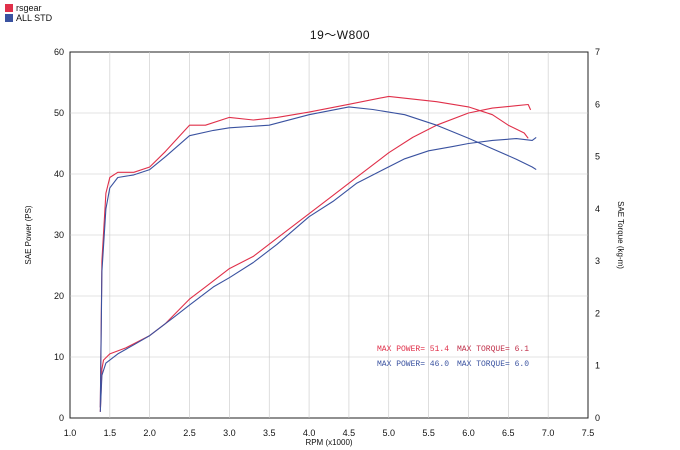  What do you see at coordinates (468, 433) in the screenshot?
I see `x-tick-label: 6.0` at bounding box center [468, 433].